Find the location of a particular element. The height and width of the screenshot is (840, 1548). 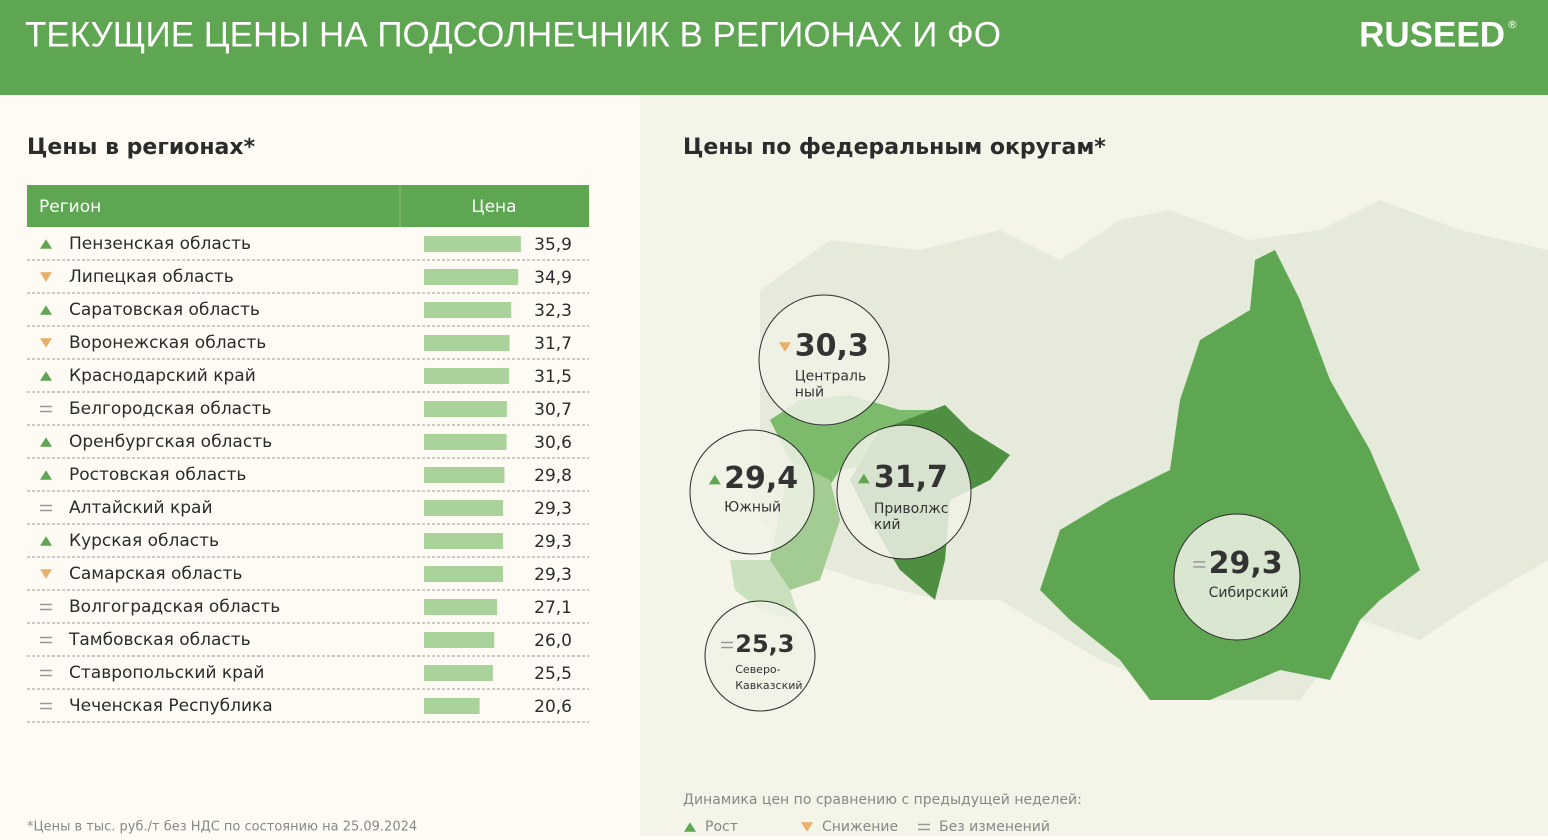

region-siberian is located at coordinates (1230, 475).